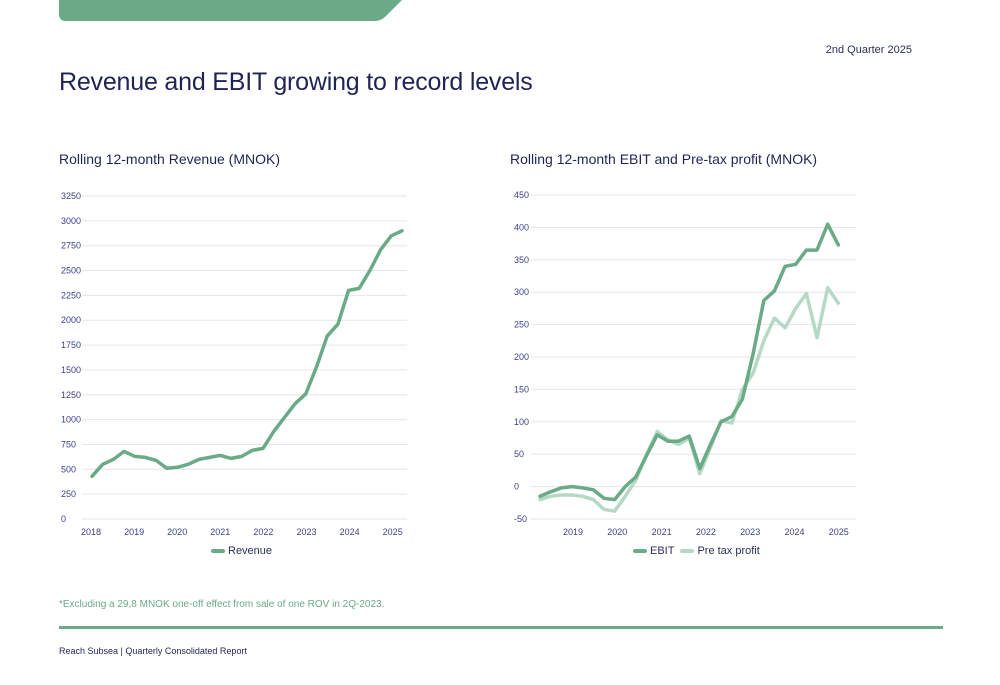  I want to click on quarter-label: 2nd Quarter 2025, so click(868, 50).